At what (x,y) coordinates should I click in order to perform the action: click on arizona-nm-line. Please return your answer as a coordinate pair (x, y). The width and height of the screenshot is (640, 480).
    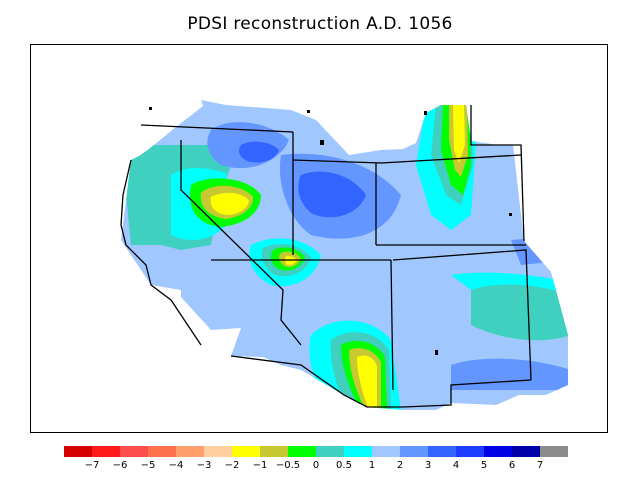
    Looking at the image, I should click on (392, 325).